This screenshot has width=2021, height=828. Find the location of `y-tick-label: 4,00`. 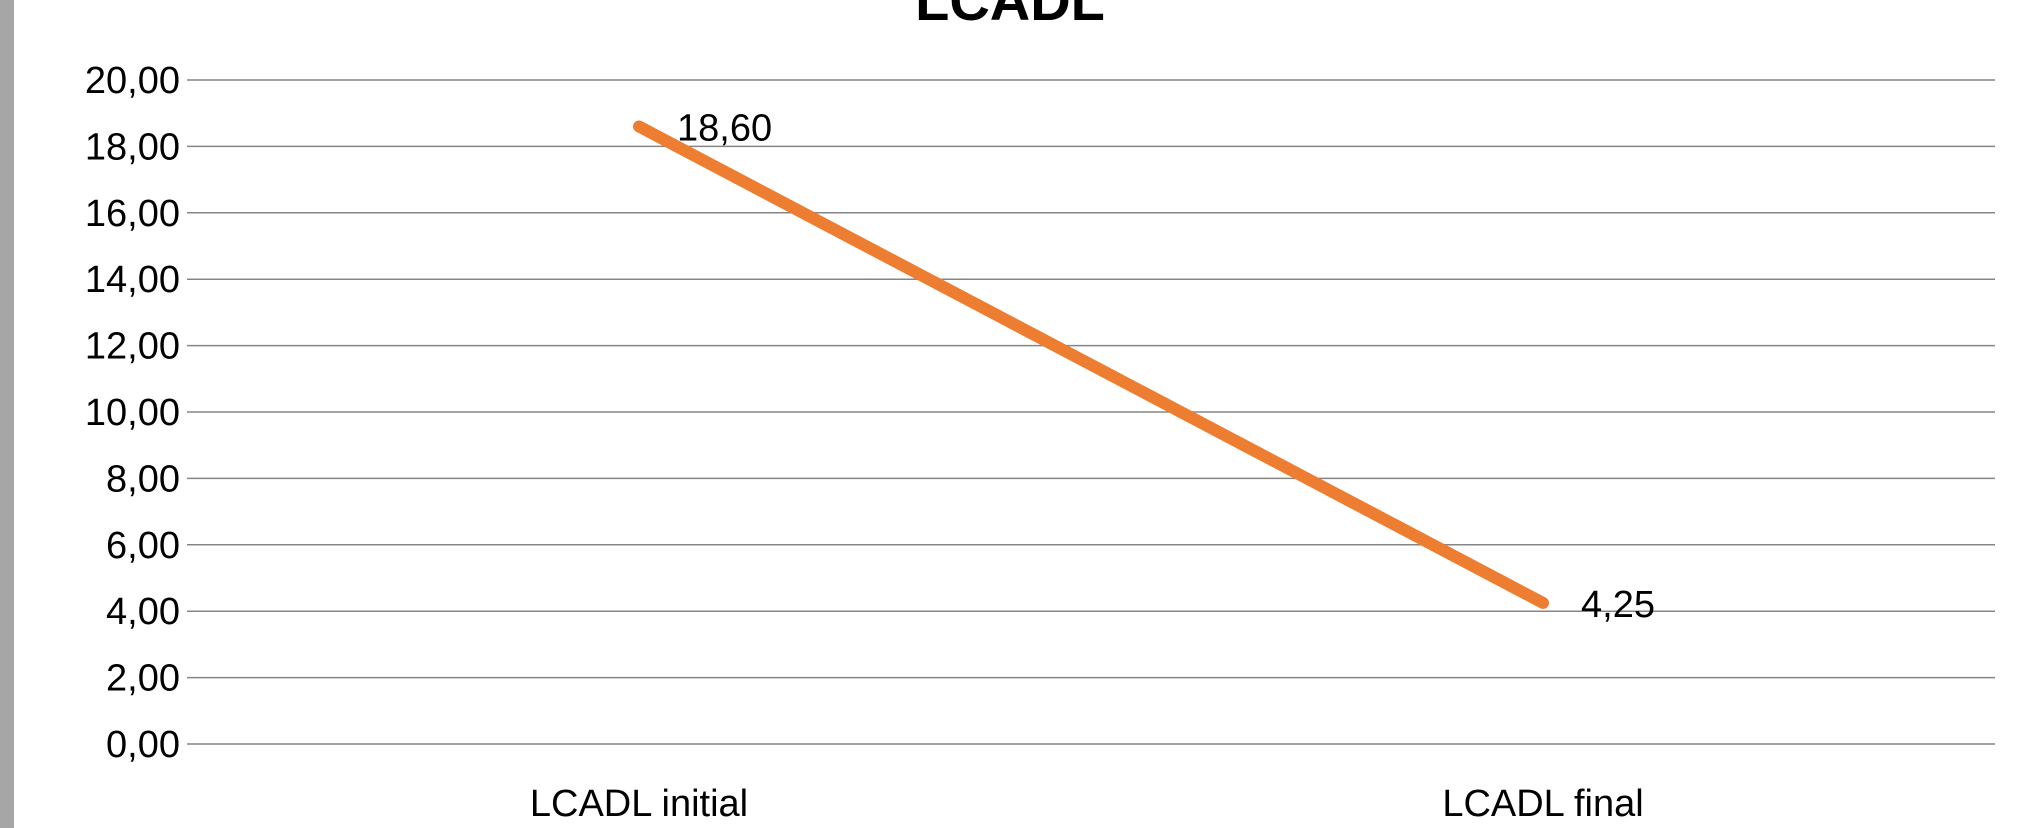

y-tick-label: 4,00 is located at coordinates (143, 612).